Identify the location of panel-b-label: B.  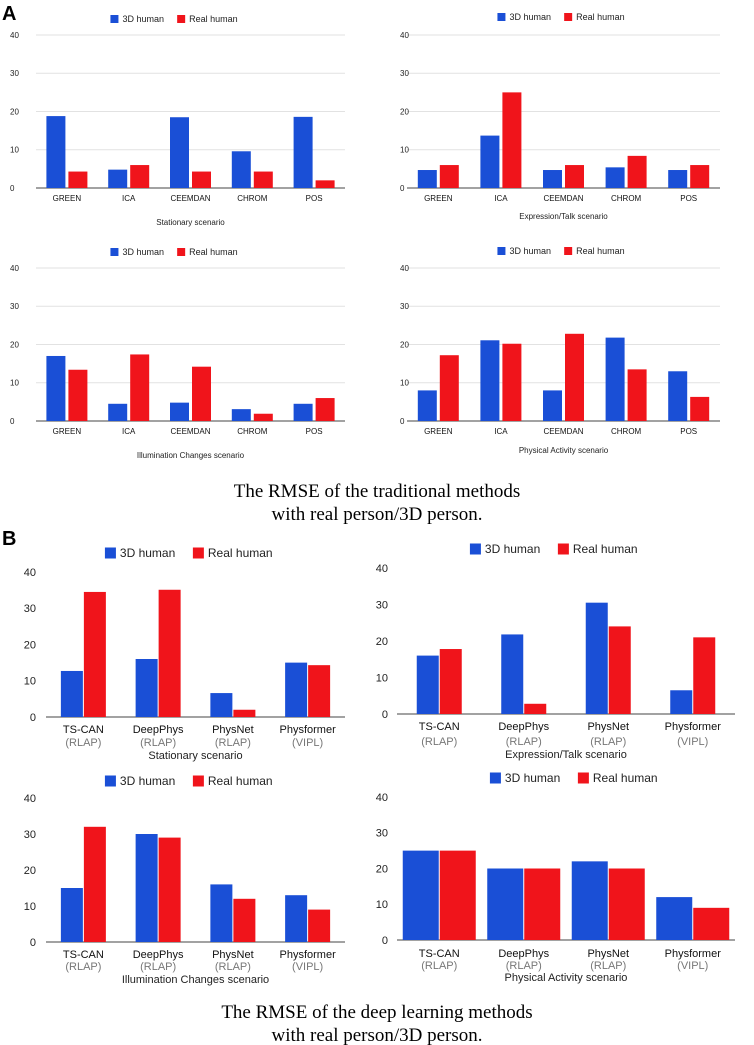
(9, 539).